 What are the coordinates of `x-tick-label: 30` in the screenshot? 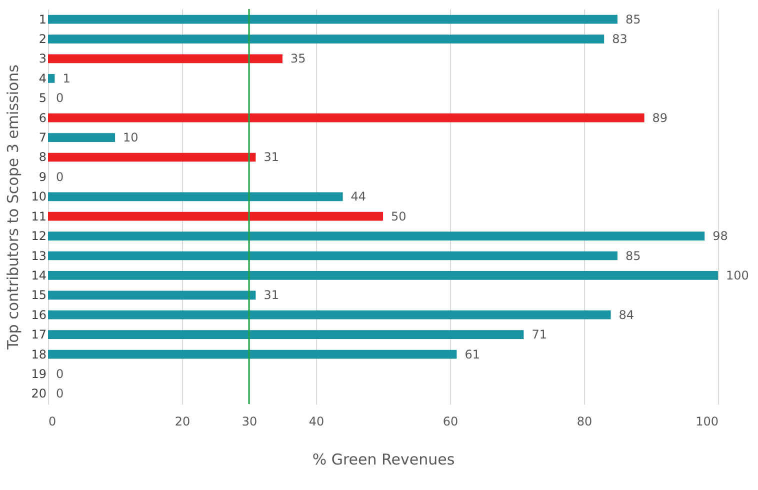 It's located at (250, 421).